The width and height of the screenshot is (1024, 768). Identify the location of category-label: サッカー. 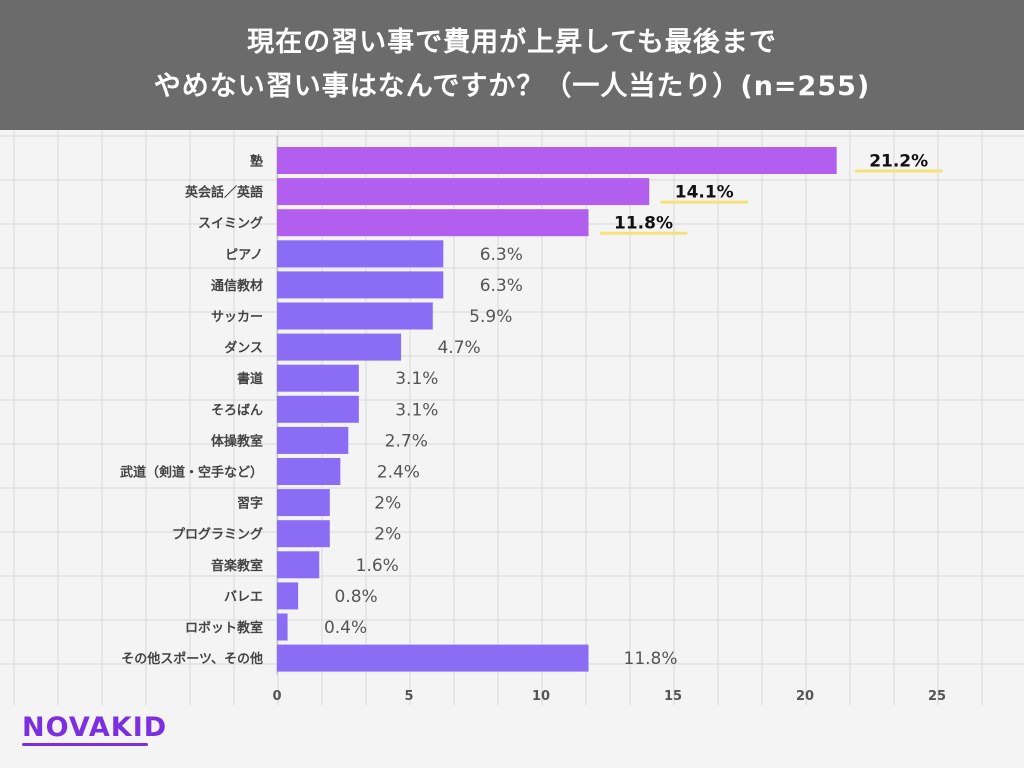
(237, 317).